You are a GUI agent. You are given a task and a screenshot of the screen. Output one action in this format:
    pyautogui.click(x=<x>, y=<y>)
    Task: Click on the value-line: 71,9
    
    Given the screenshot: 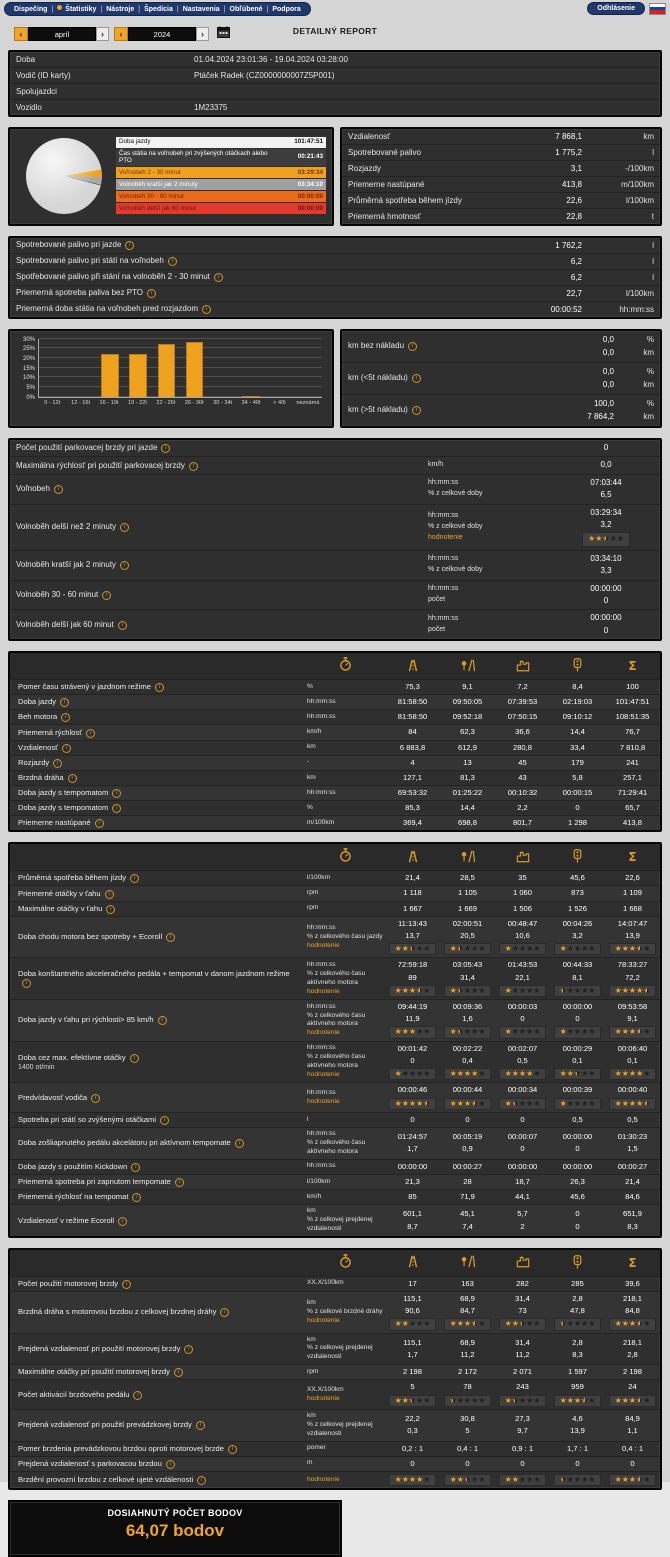 What is the action you would take?
    pyautogui.click(x=467, y=1197)
    